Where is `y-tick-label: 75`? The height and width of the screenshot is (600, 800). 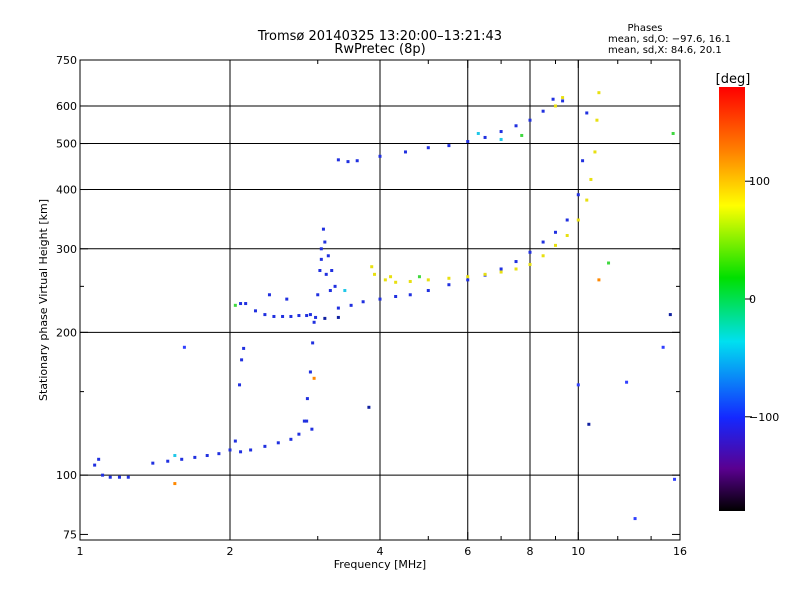 y-tick-label: 75 is located at coordinates (70, 534).